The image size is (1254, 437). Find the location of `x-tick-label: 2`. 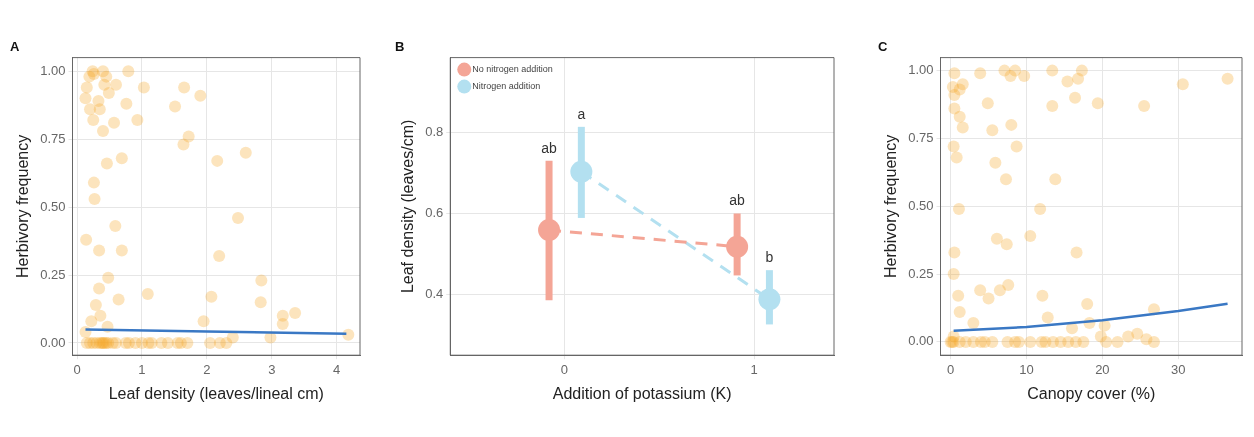

x-tick-label: 2 is located at coordinates (207, 369).